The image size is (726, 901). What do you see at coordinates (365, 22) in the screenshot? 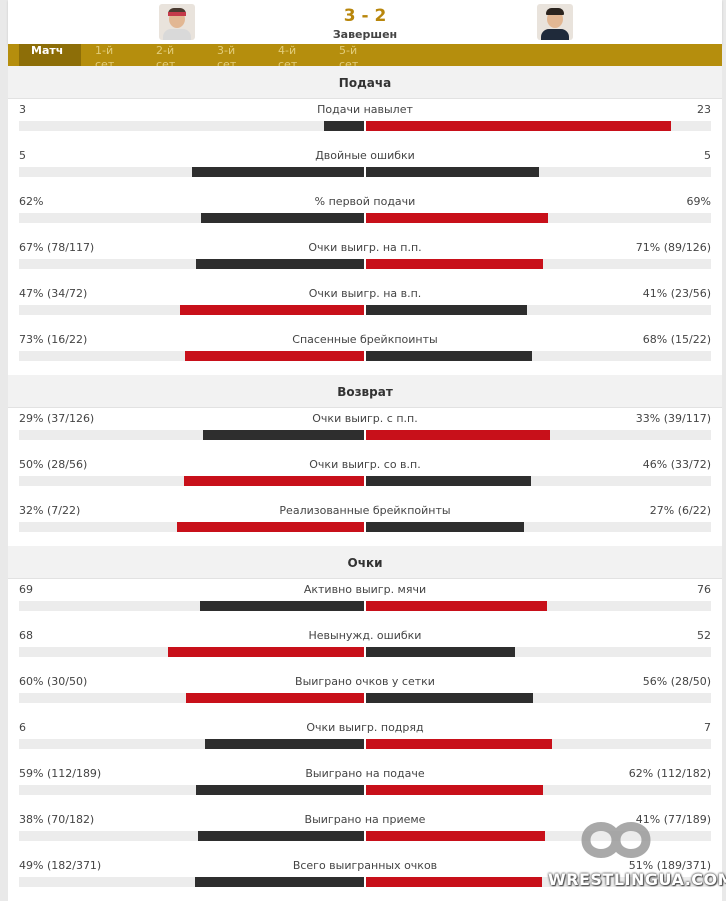
I see `match-header: 3 - 2 Завершен` at bounding box center [365, 22].